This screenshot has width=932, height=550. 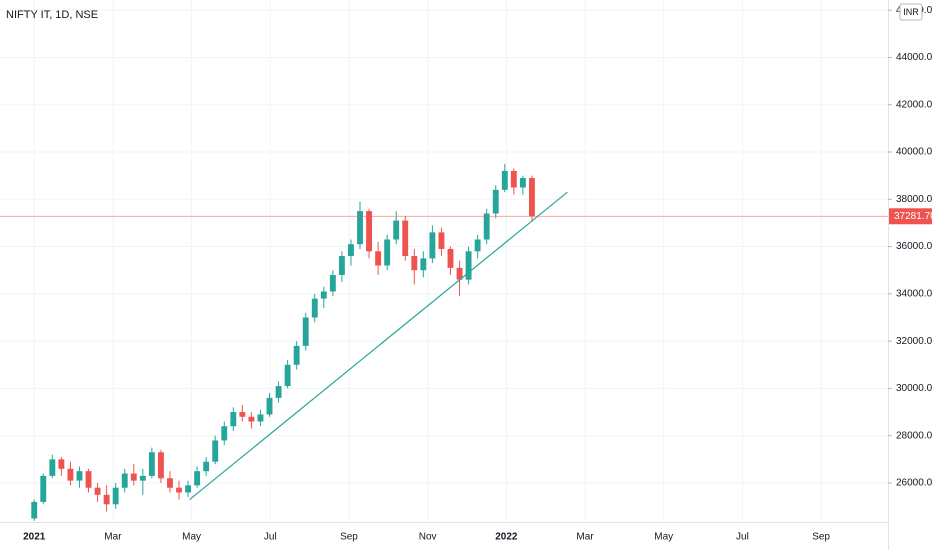 What do you see at coordinates (34, 537) in the screenshot?
I see `x-tick-label: 2021` at bounding box center [34, 537].